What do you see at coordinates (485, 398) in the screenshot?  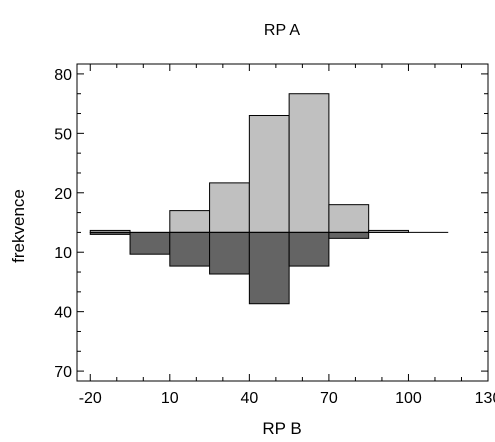 I see `x-tick-label-5: 130` at bounding box center [485, 398].